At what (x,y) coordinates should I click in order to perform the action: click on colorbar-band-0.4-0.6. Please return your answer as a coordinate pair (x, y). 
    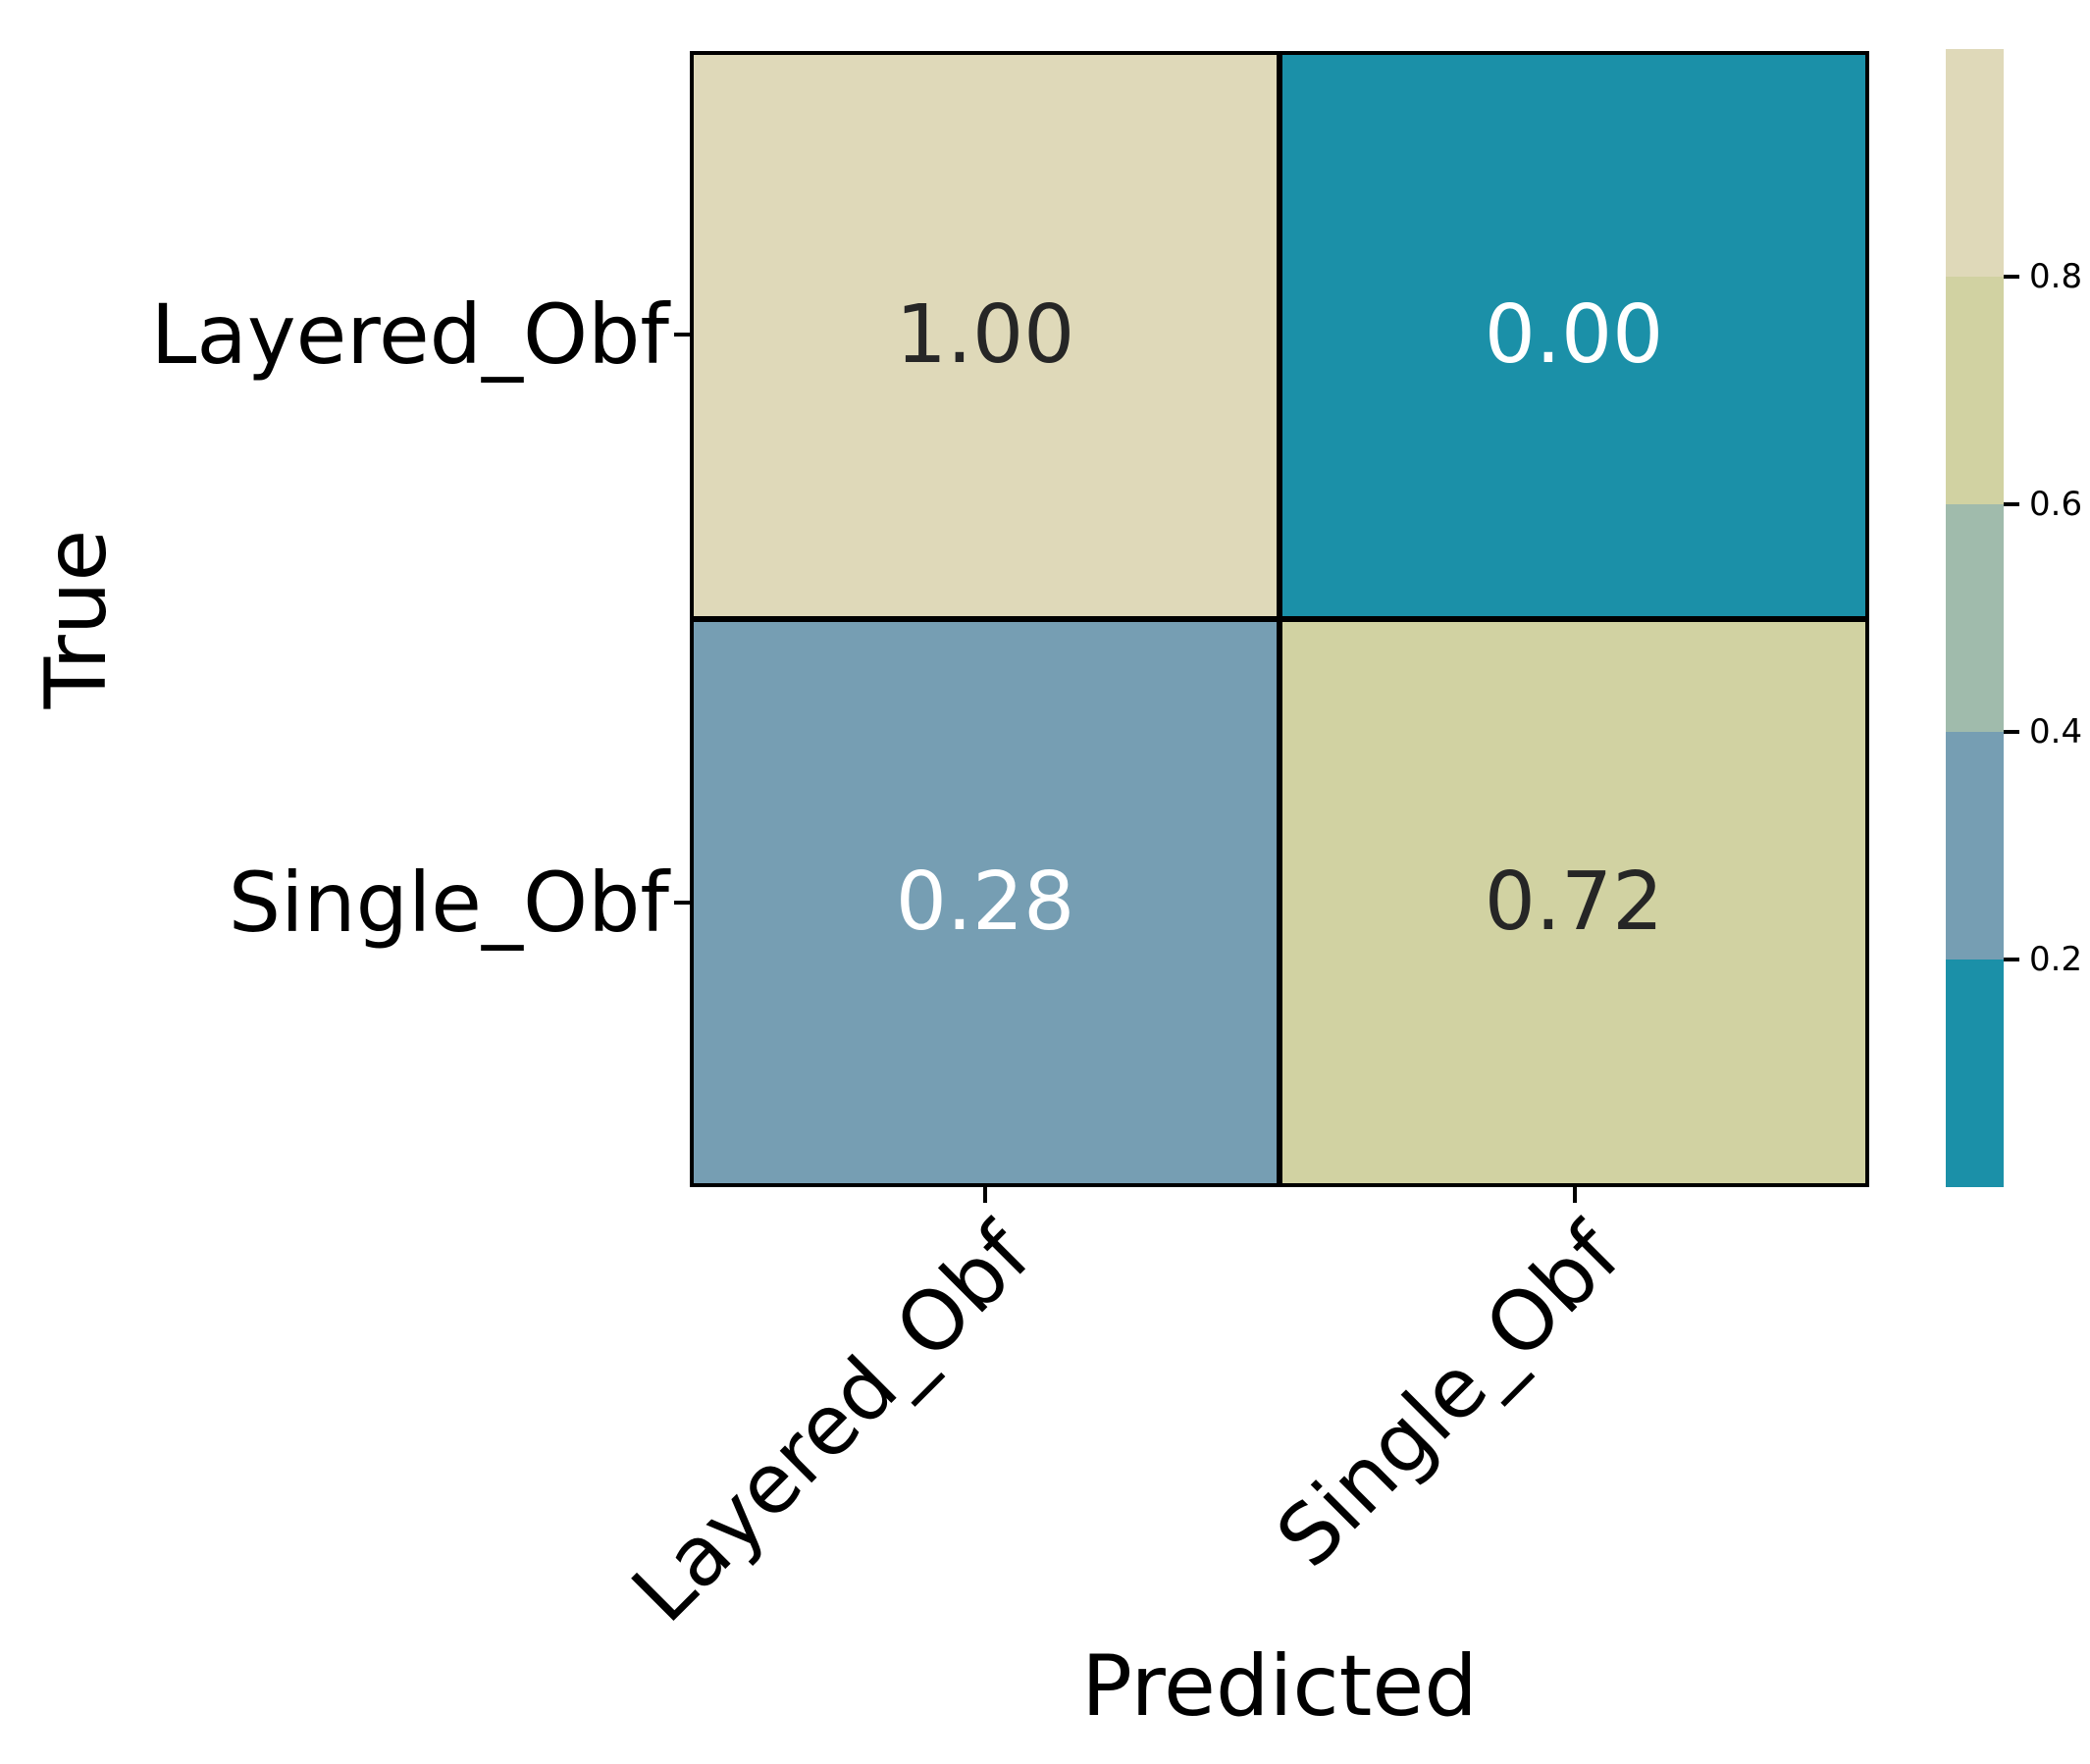
    Looking at the image, I should click on (1975, 618).